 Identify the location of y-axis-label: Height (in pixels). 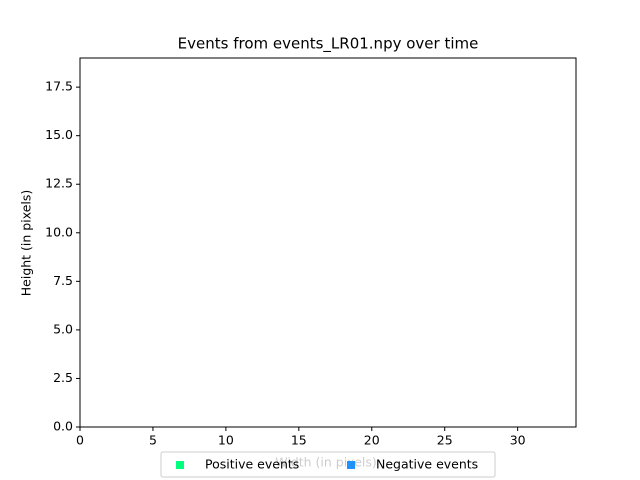
(26, 243).